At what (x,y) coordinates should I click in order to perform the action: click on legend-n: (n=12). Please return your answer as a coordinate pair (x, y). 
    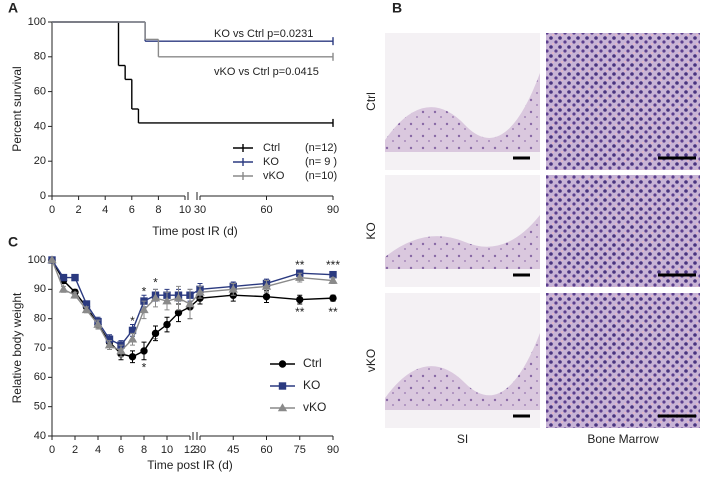
    Looking at the image, I should click on (321, 148).